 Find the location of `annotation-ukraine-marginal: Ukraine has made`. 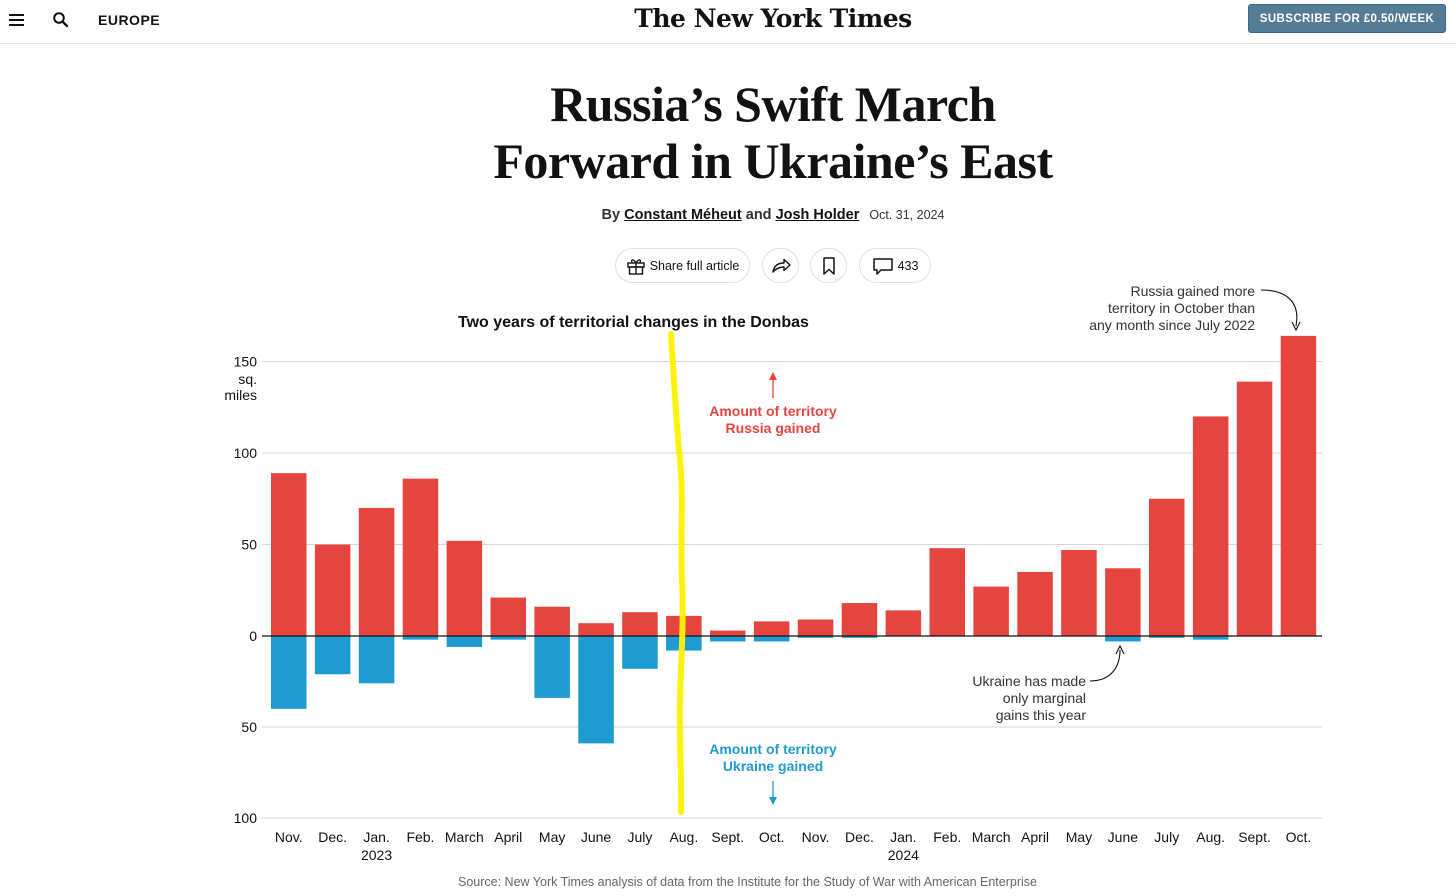

annotation-ukraine-marginal: Ukraine has made is located at coordinates (1029, 681).